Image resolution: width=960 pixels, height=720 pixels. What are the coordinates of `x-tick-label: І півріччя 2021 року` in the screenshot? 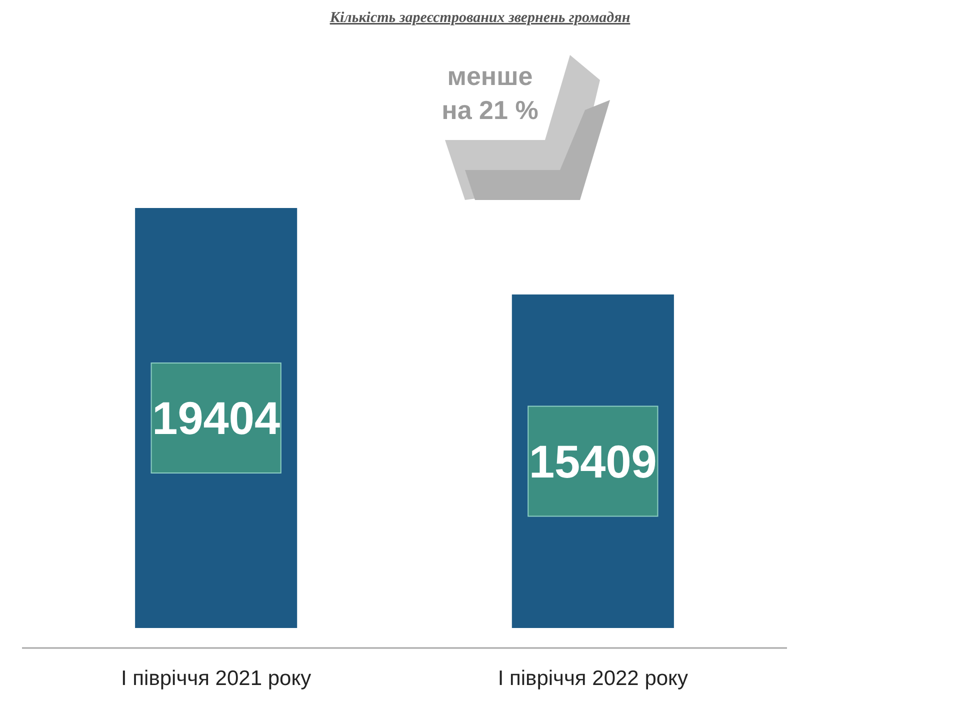 It's located at (216, 678).